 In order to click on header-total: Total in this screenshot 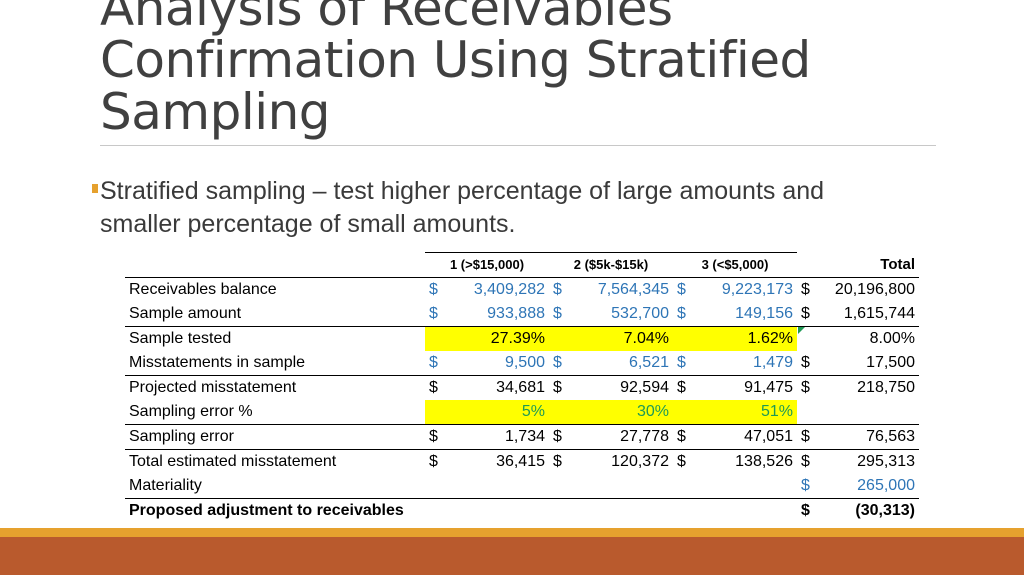, I will do `click(858, 265)`.